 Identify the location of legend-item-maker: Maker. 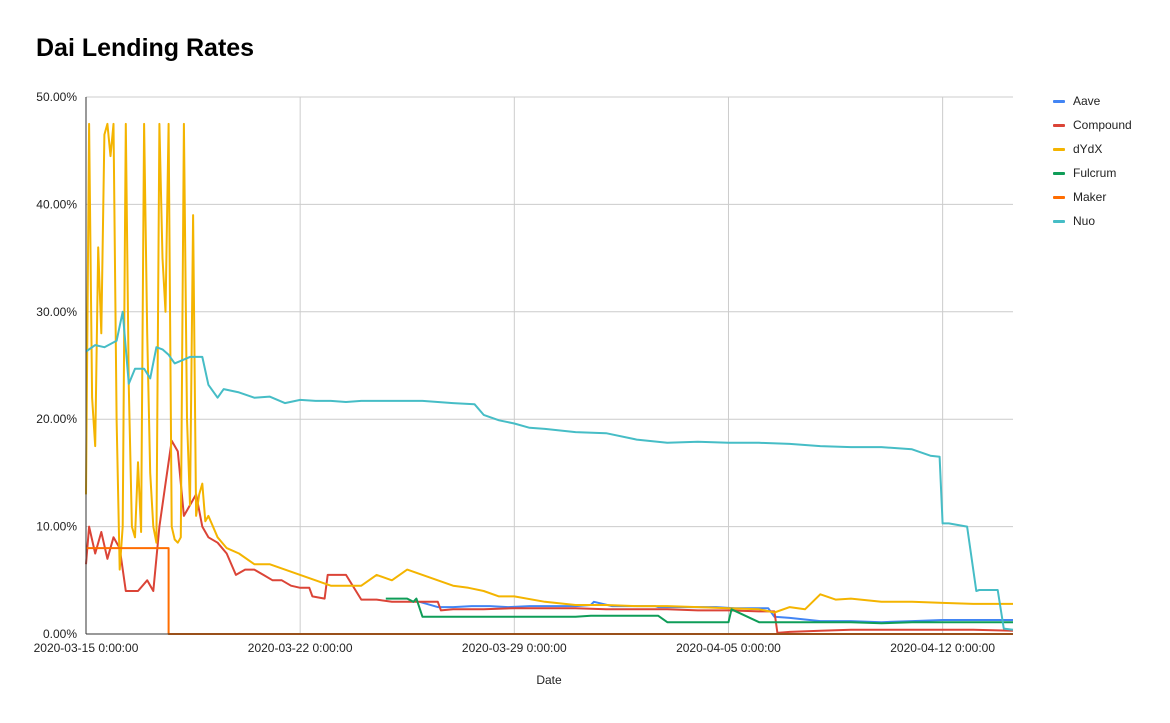
(1092, 197).